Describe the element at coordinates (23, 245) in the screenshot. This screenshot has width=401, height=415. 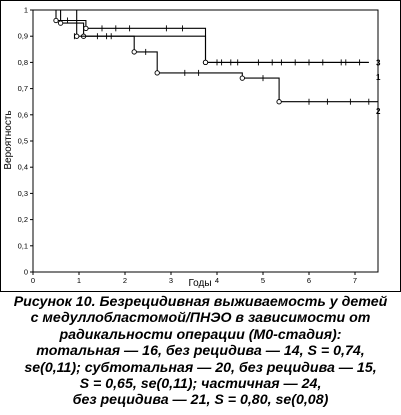
I see `y-tick-label: 0,1` at that location.